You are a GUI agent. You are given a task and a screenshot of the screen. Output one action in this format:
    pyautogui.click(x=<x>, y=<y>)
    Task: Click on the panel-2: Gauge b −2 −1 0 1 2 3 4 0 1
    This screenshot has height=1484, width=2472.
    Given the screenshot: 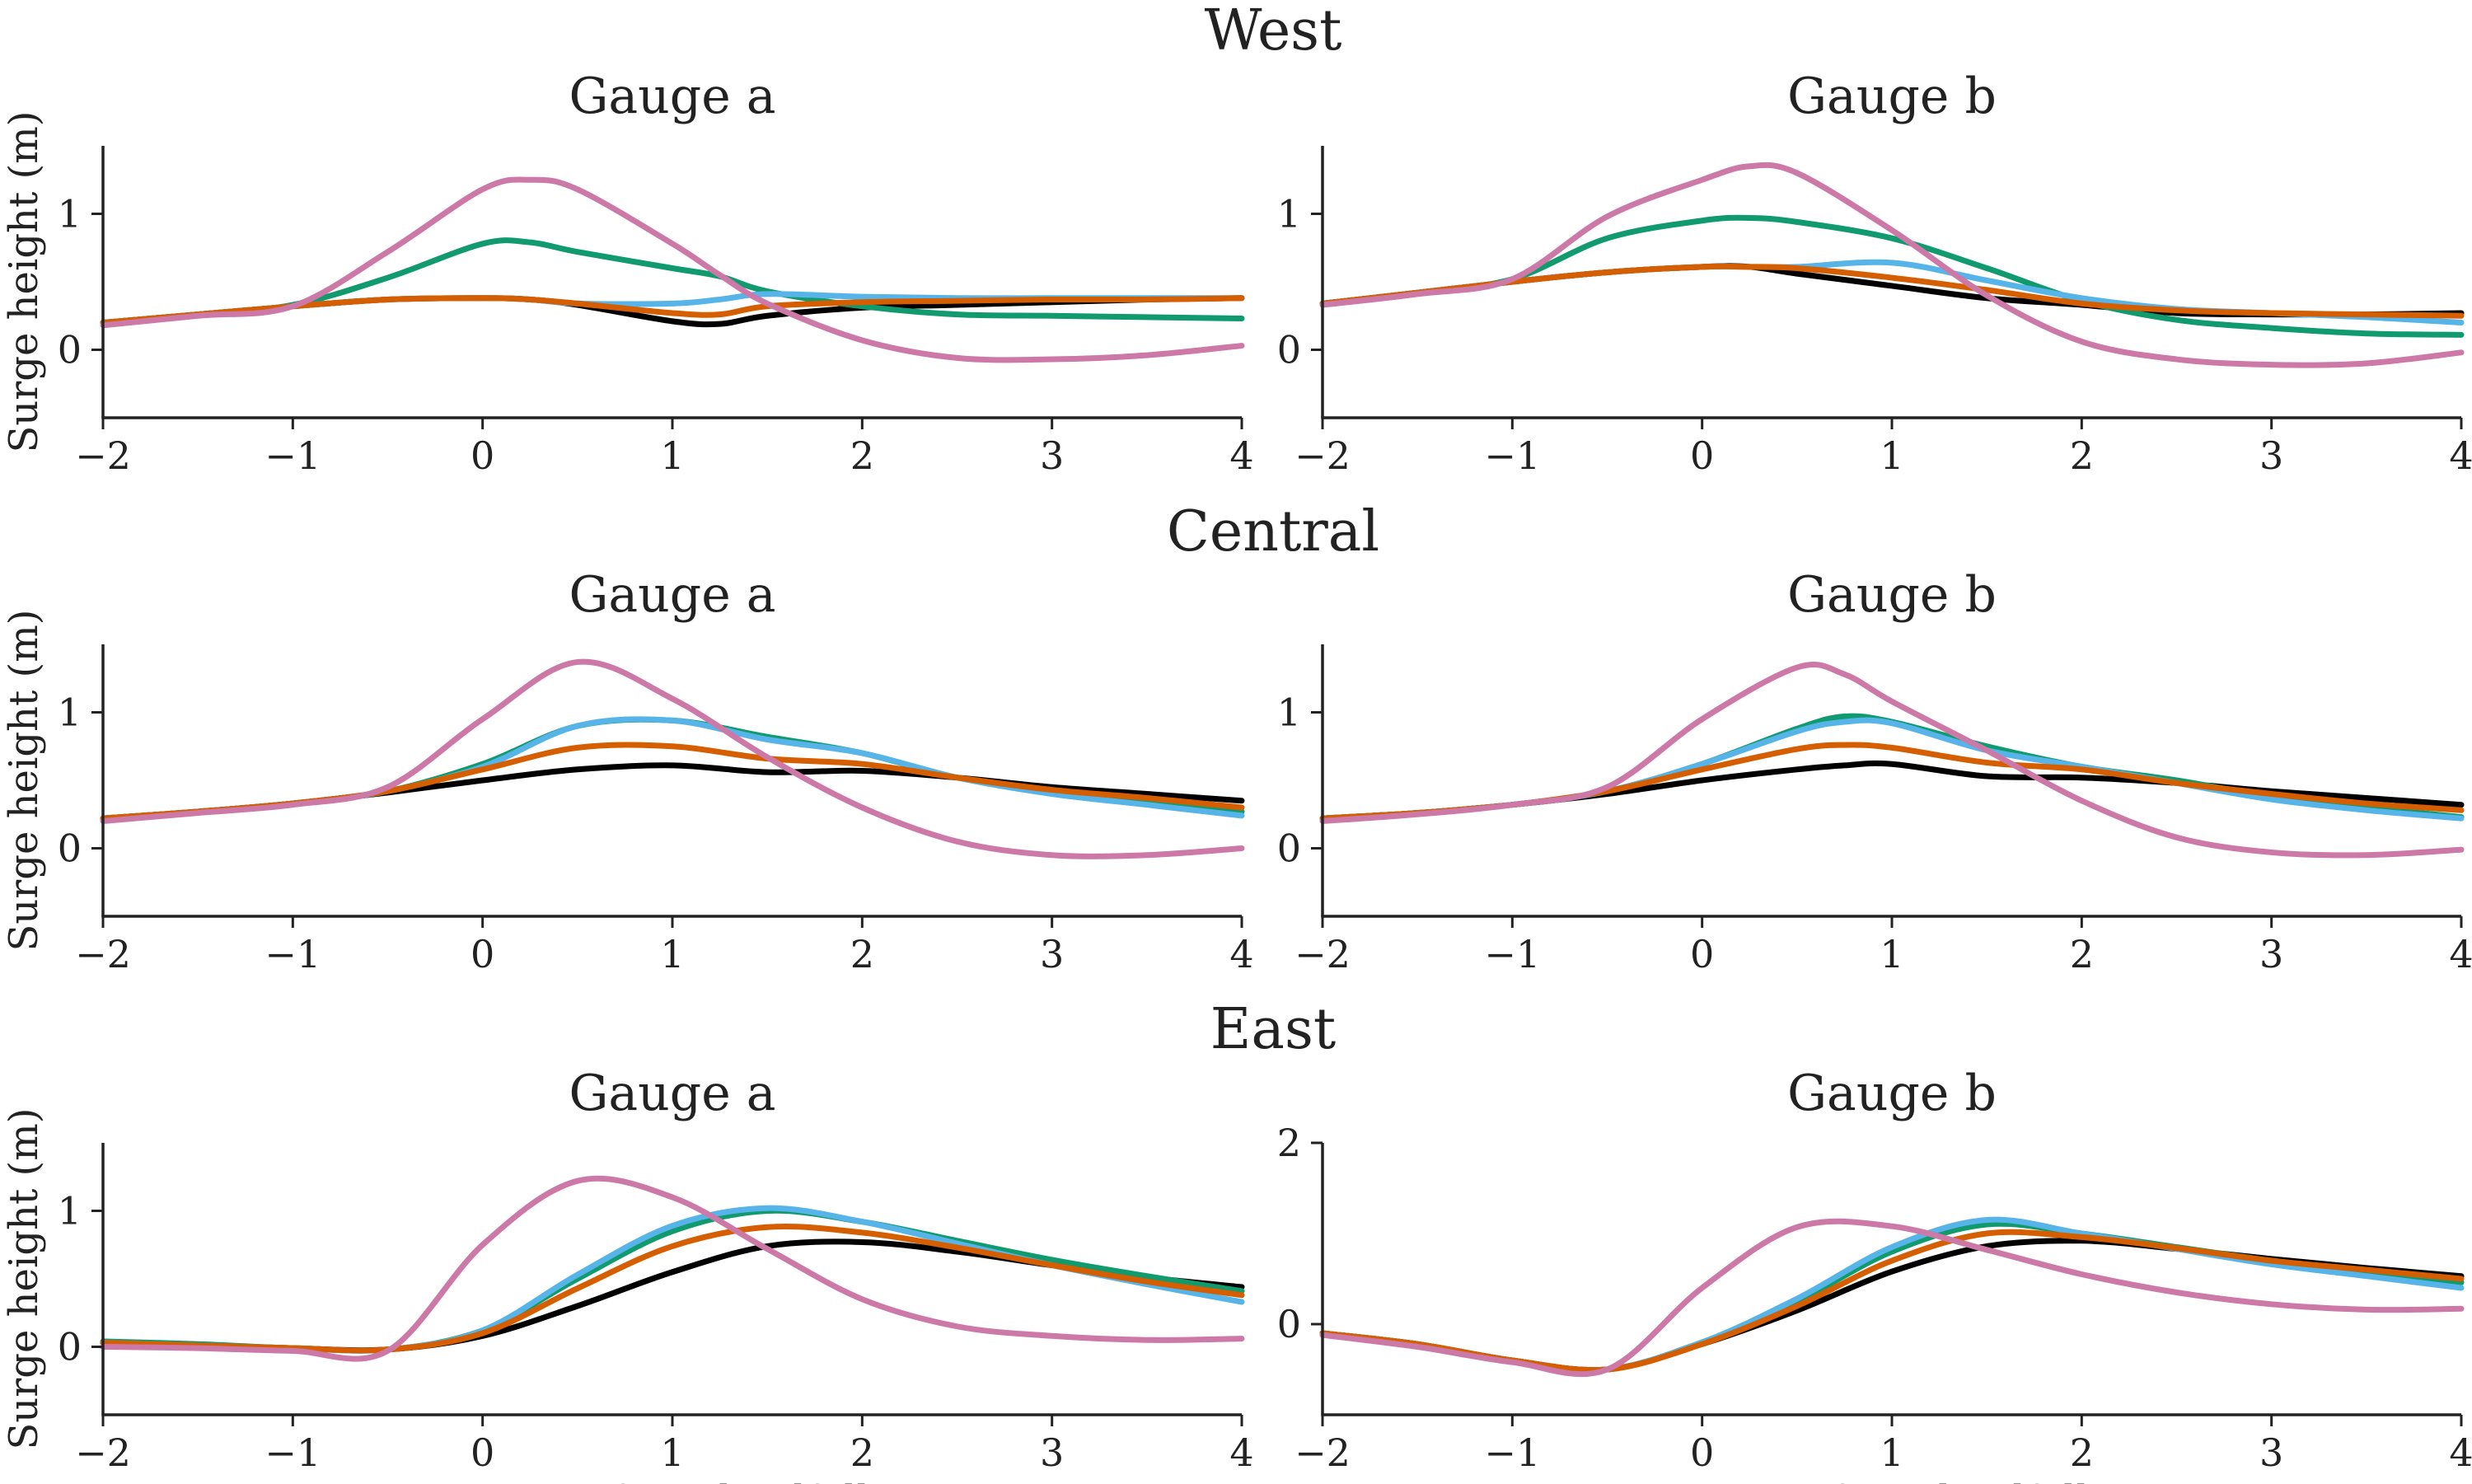 What is the action you would take?
    pyautogui.click(x=1874, y=273)
    